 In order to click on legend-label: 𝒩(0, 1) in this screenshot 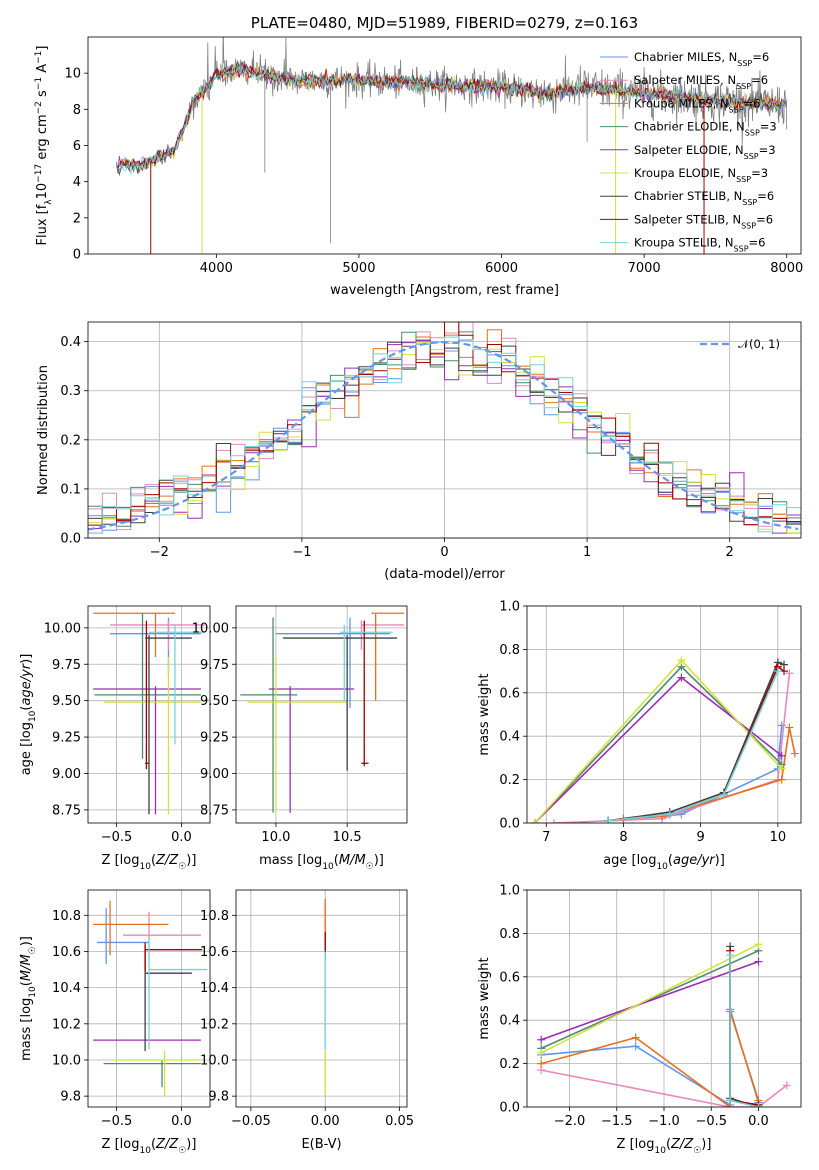, I will do `click(759, 344)`.